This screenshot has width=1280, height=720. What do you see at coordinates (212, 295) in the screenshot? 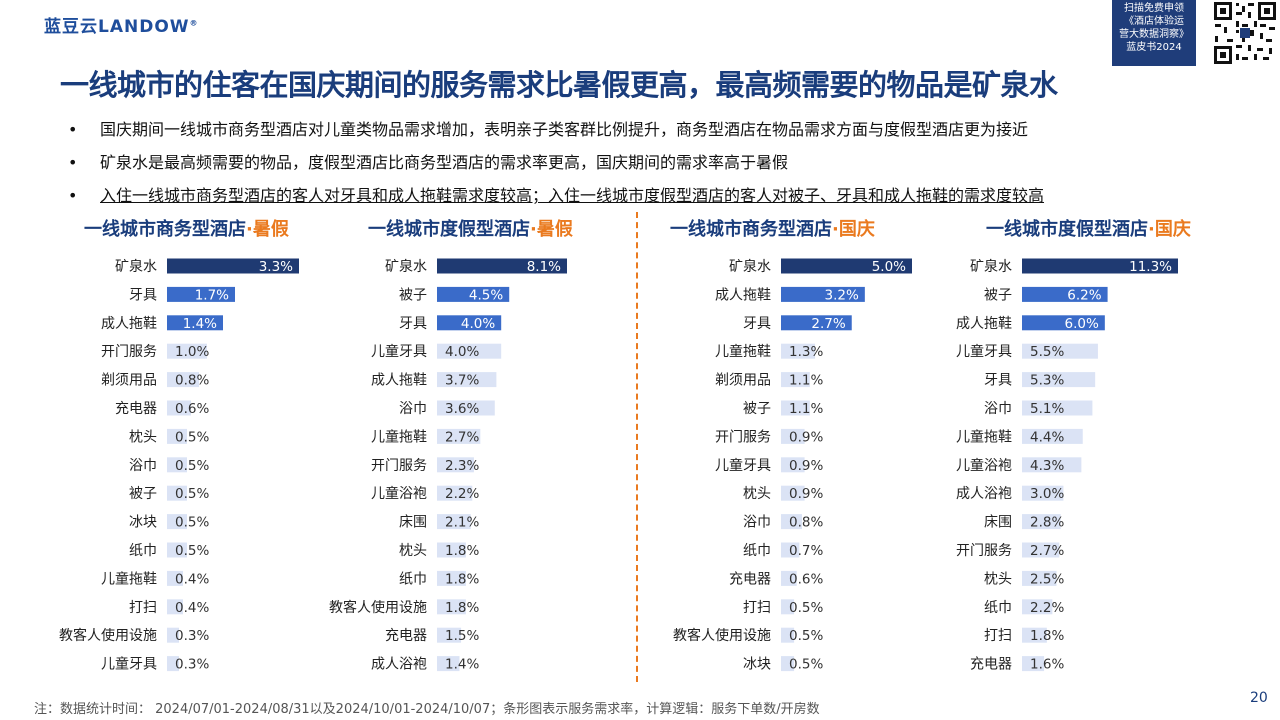
I see `value-label: 1.7%` at bounding box center [212, 295].